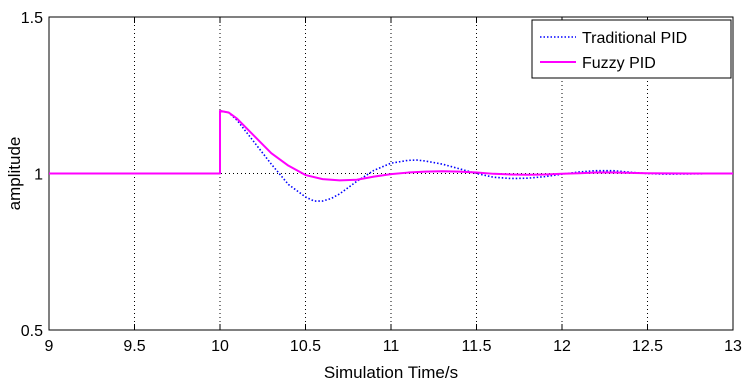 This screenshot has height=383, width=746. I want to click on y-tick-label: 1.5, so click(32, 18).